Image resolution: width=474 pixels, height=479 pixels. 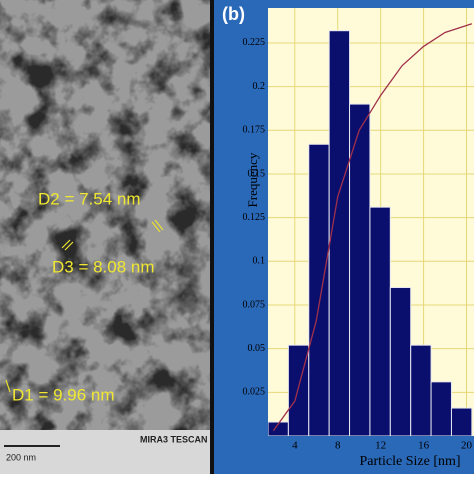 What do you see at coordinates (338, 446) in the screenshot?
I see `x-tick-label: 8` at bounding box center [338, 446].